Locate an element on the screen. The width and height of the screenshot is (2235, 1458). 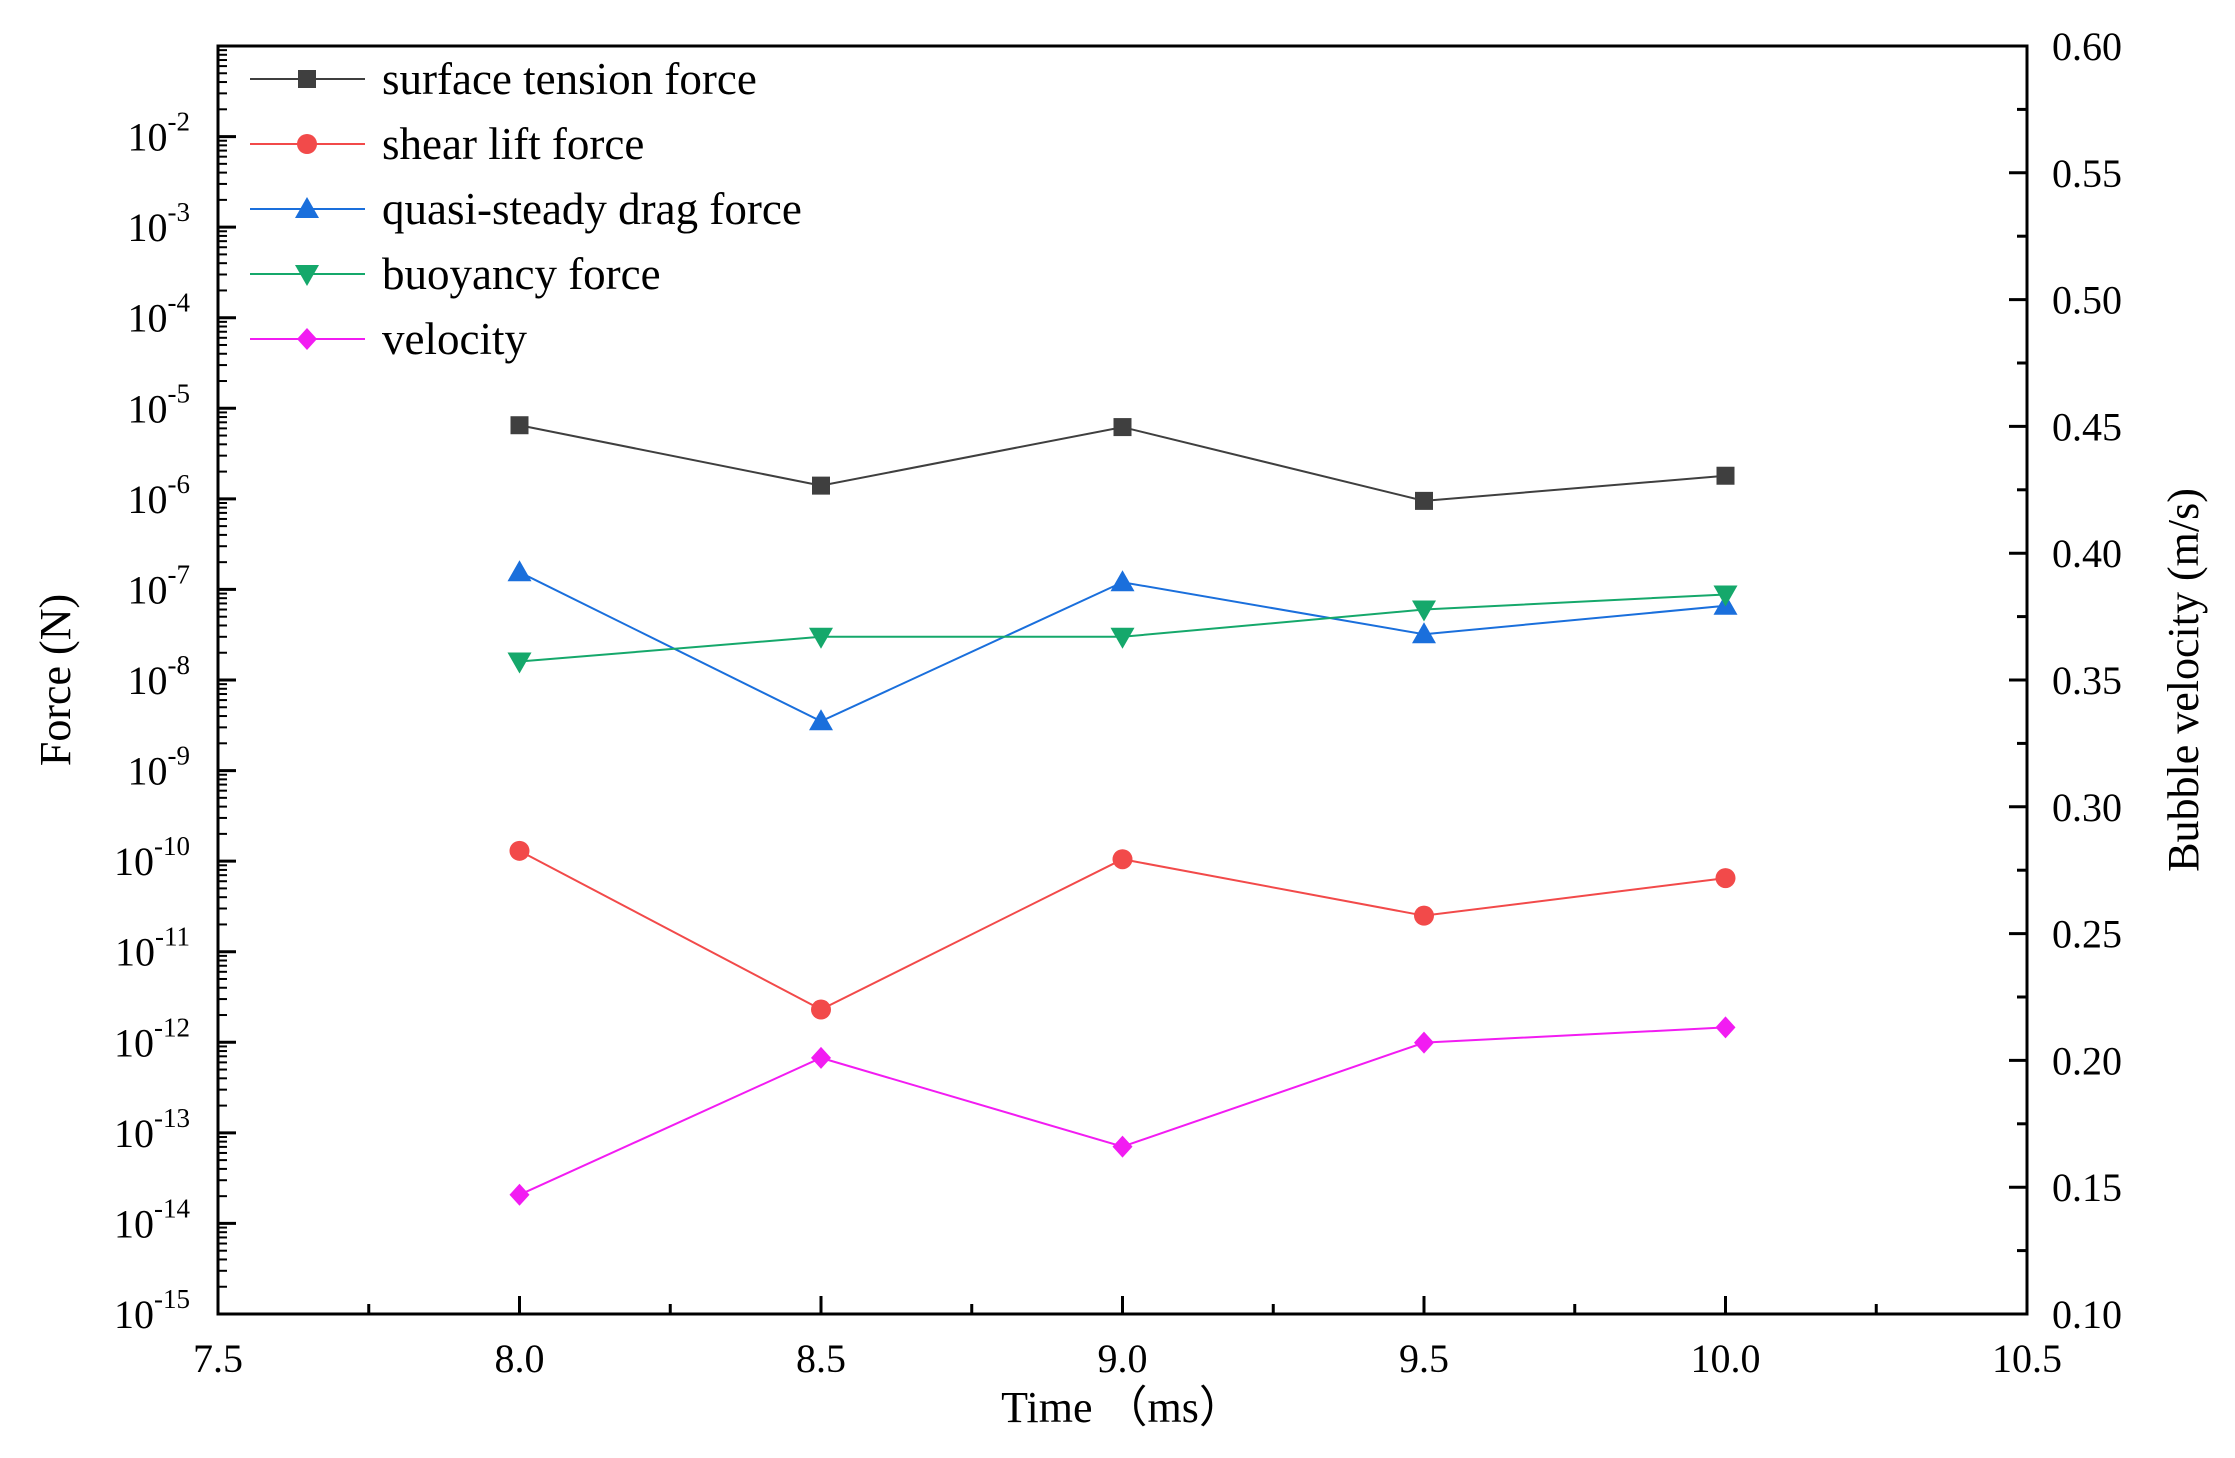
series-surface-tension-force is located at coordinates (1122, 463).